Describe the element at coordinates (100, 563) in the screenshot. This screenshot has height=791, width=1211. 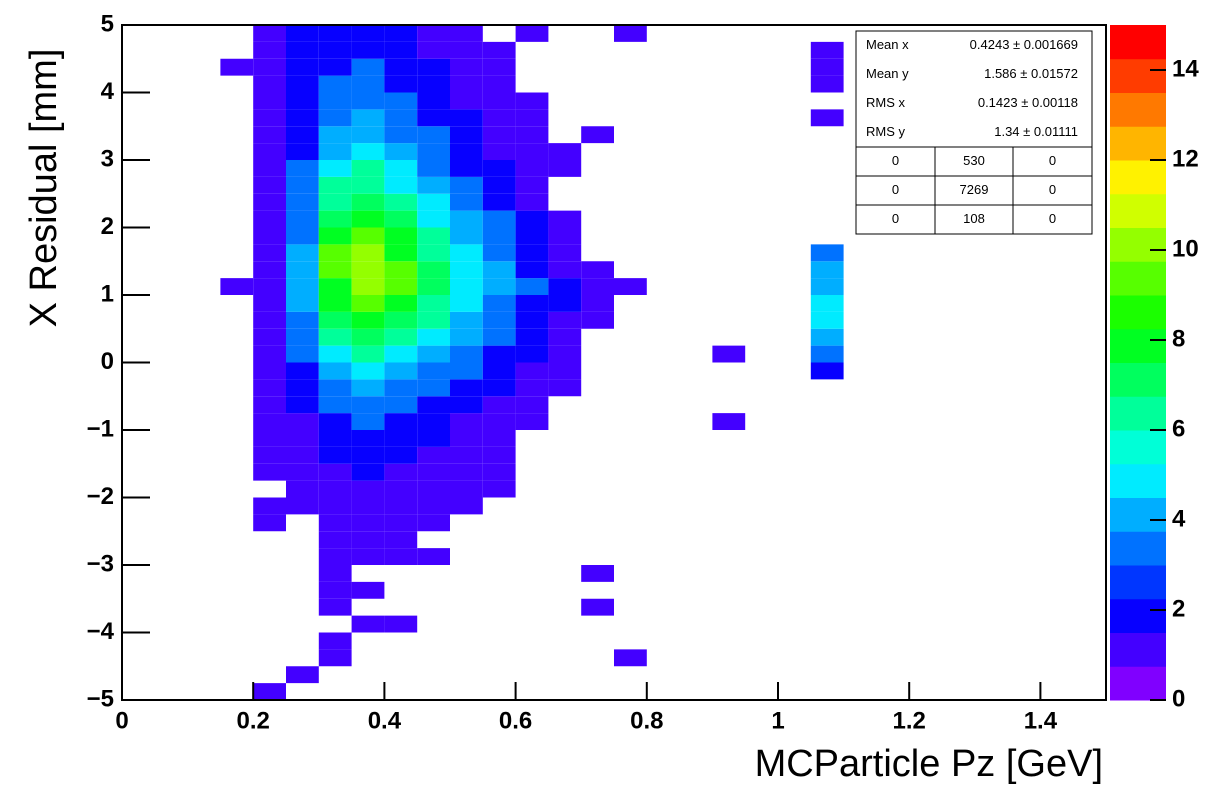
I see `y-tick-label: −3` at that location.